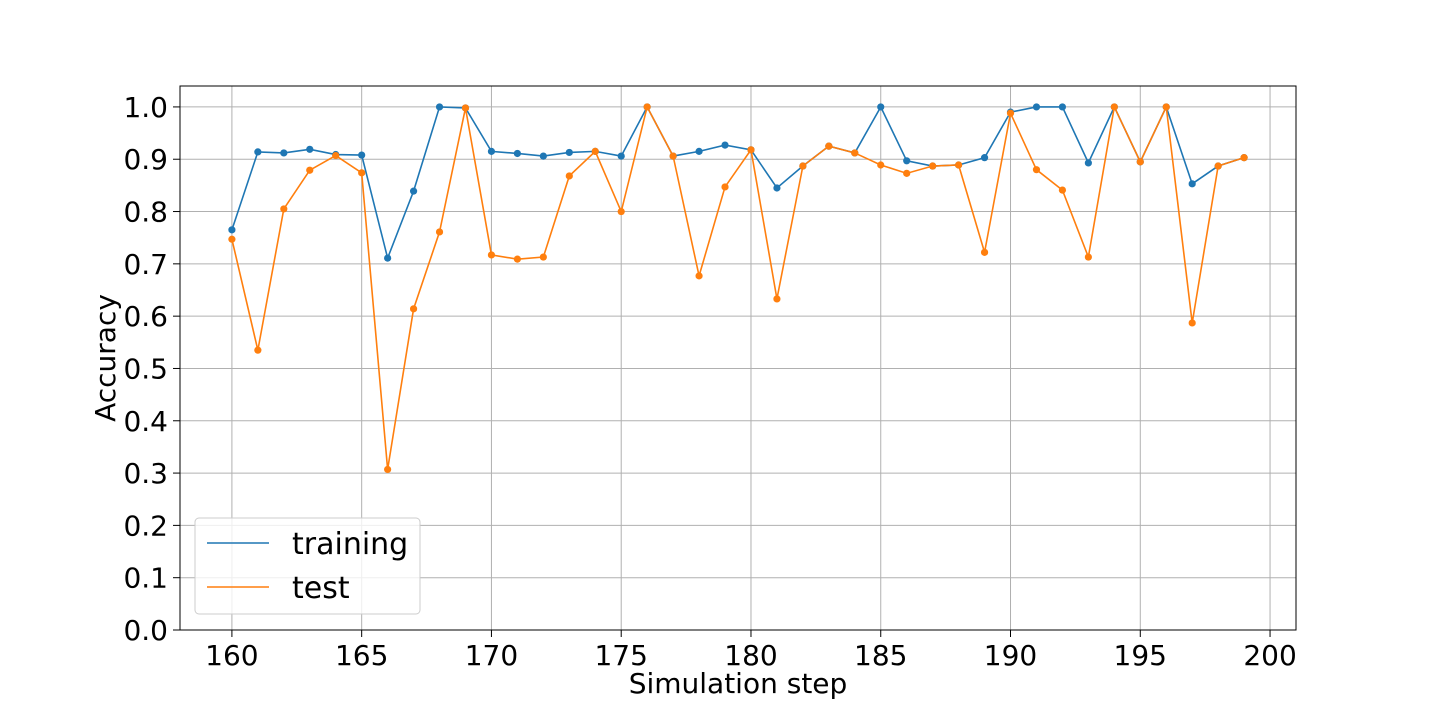 This screenshot has height=720, width=1440. I want to click on x-tick-label: 185, so click(880, 655).